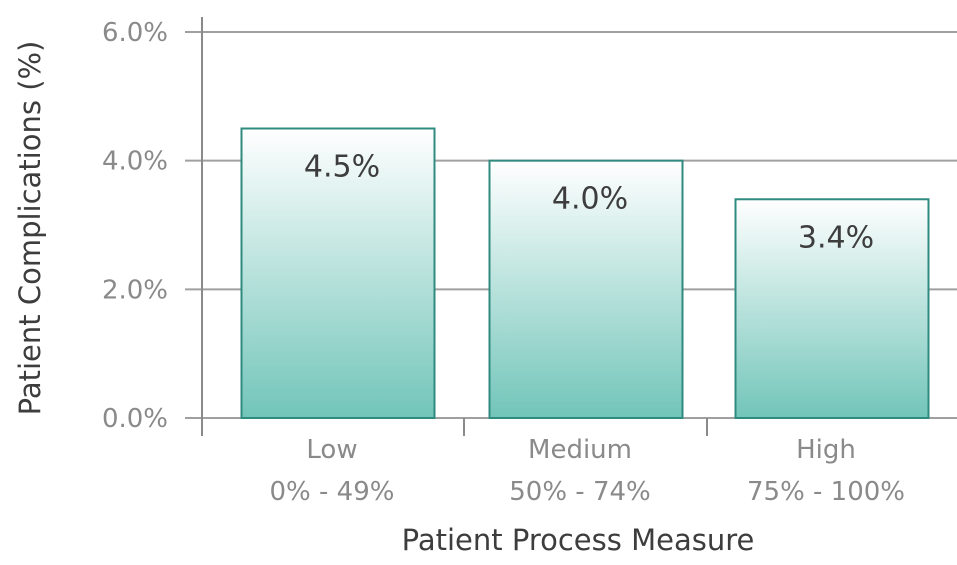 The height and width of the screenshot is (565, 957). What do you see at coordinates (826, 492) in the screenshot?
I see `x-category-range-label: 75% - 100%` at bounding box center [826, 492].